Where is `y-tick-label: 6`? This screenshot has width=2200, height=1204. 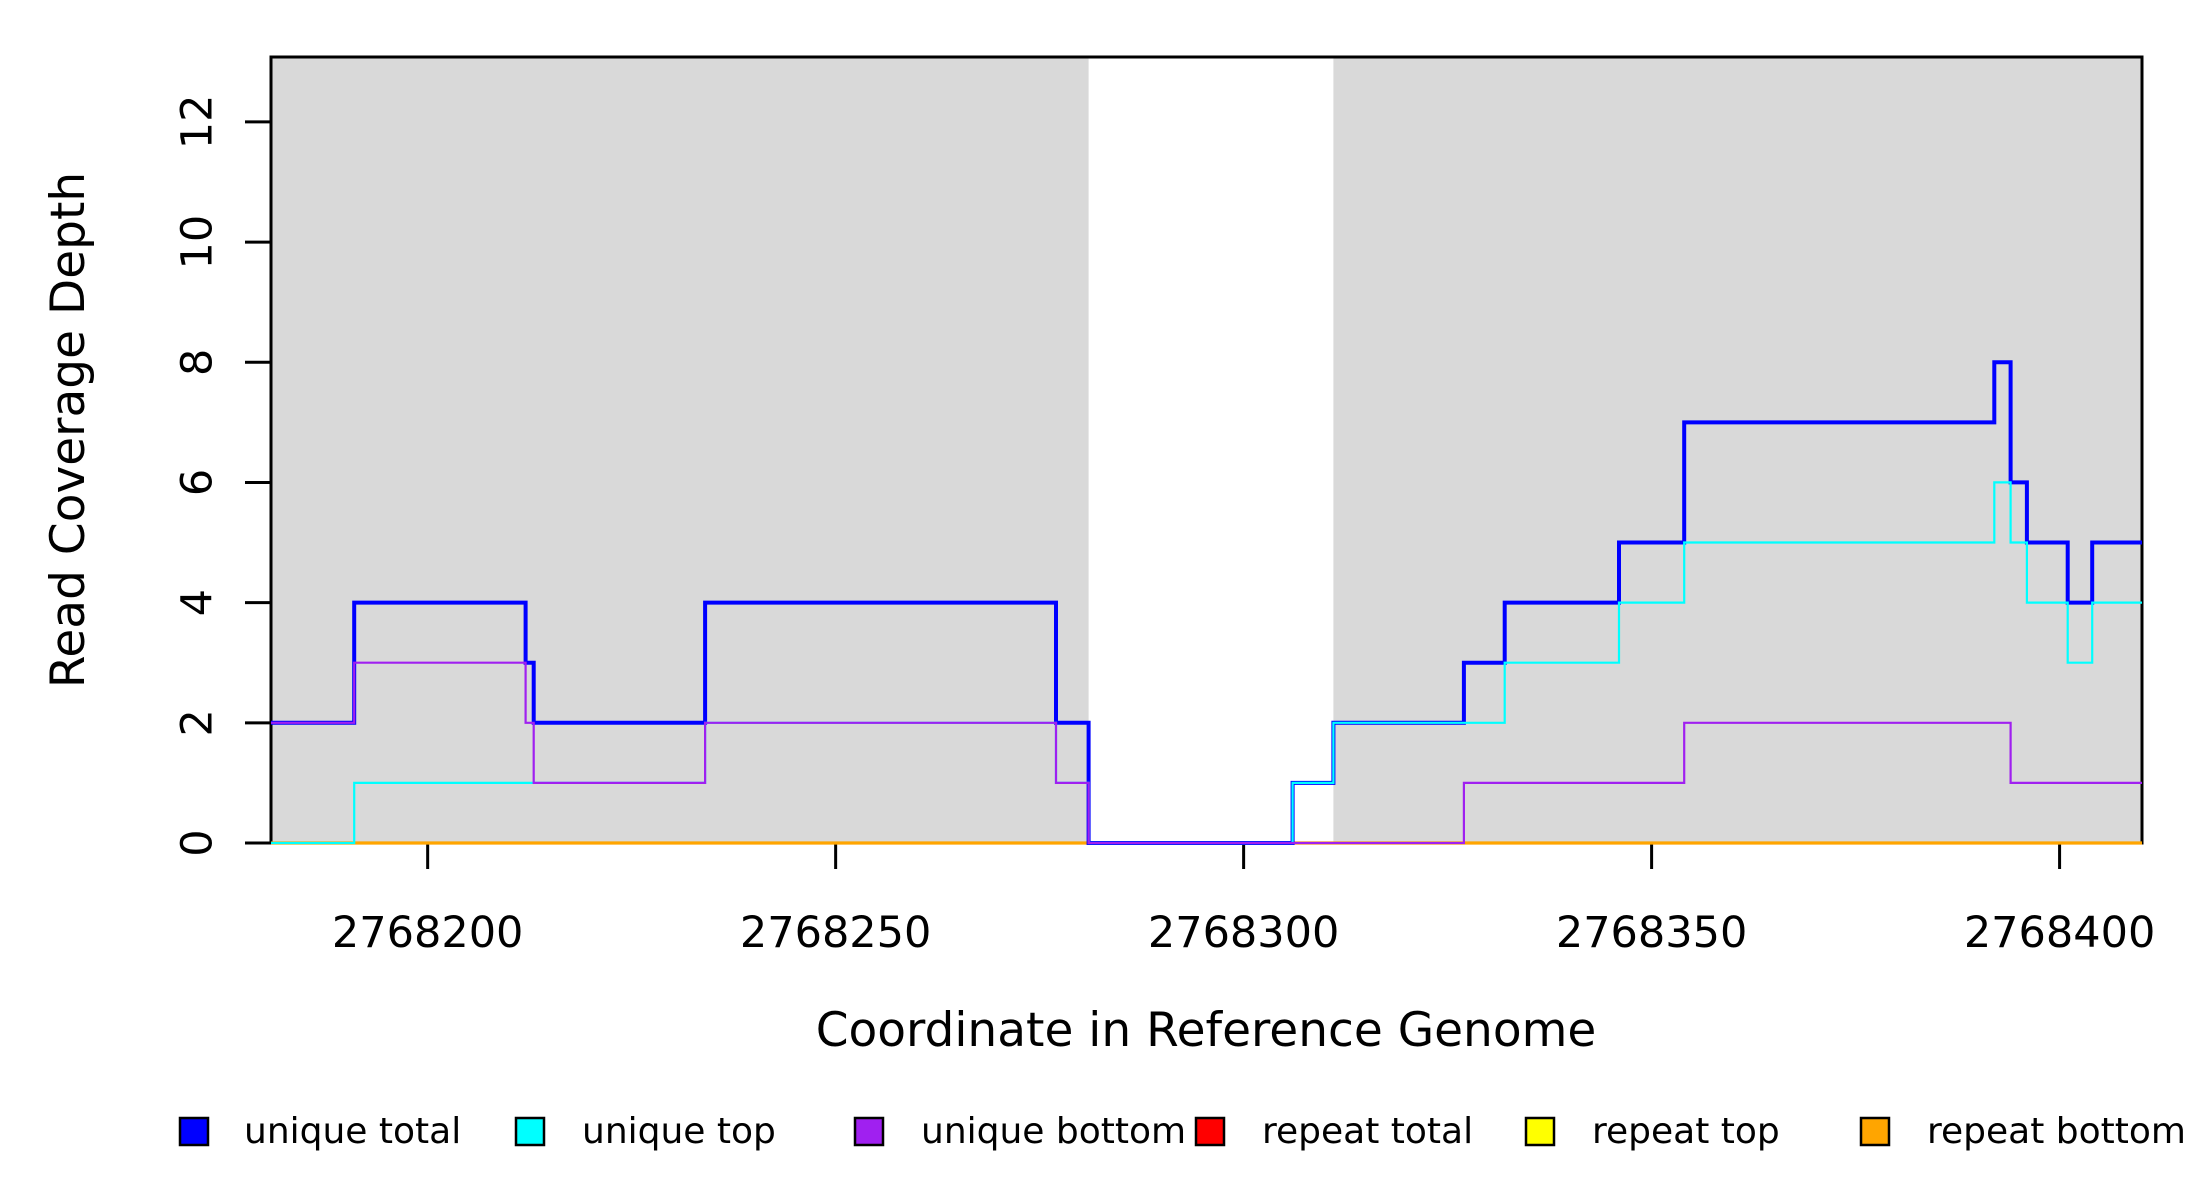 y-tick-label: 6 is located at coordinates (198, 482).